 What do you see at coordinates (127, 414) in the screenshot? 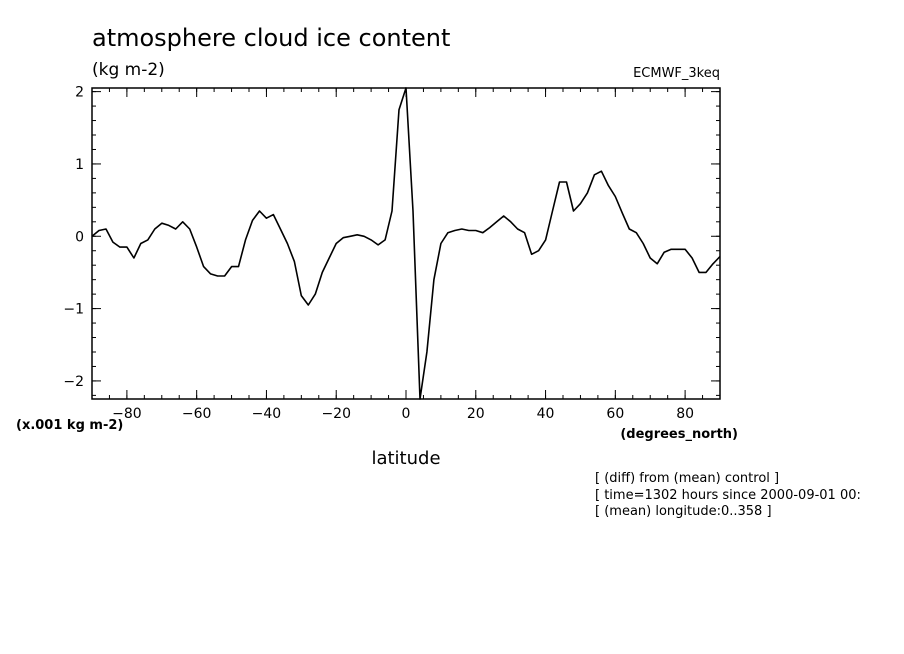
I see `x-tick-label: −80` at bounding box center [127, 414].